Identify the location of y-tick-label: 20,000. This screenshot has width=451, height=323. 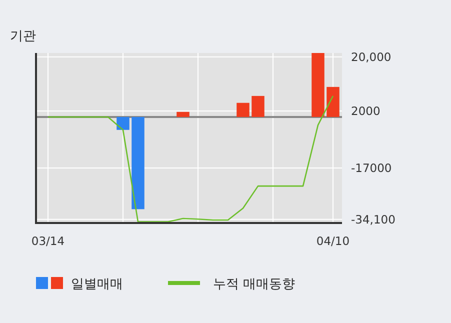
(371, 57).